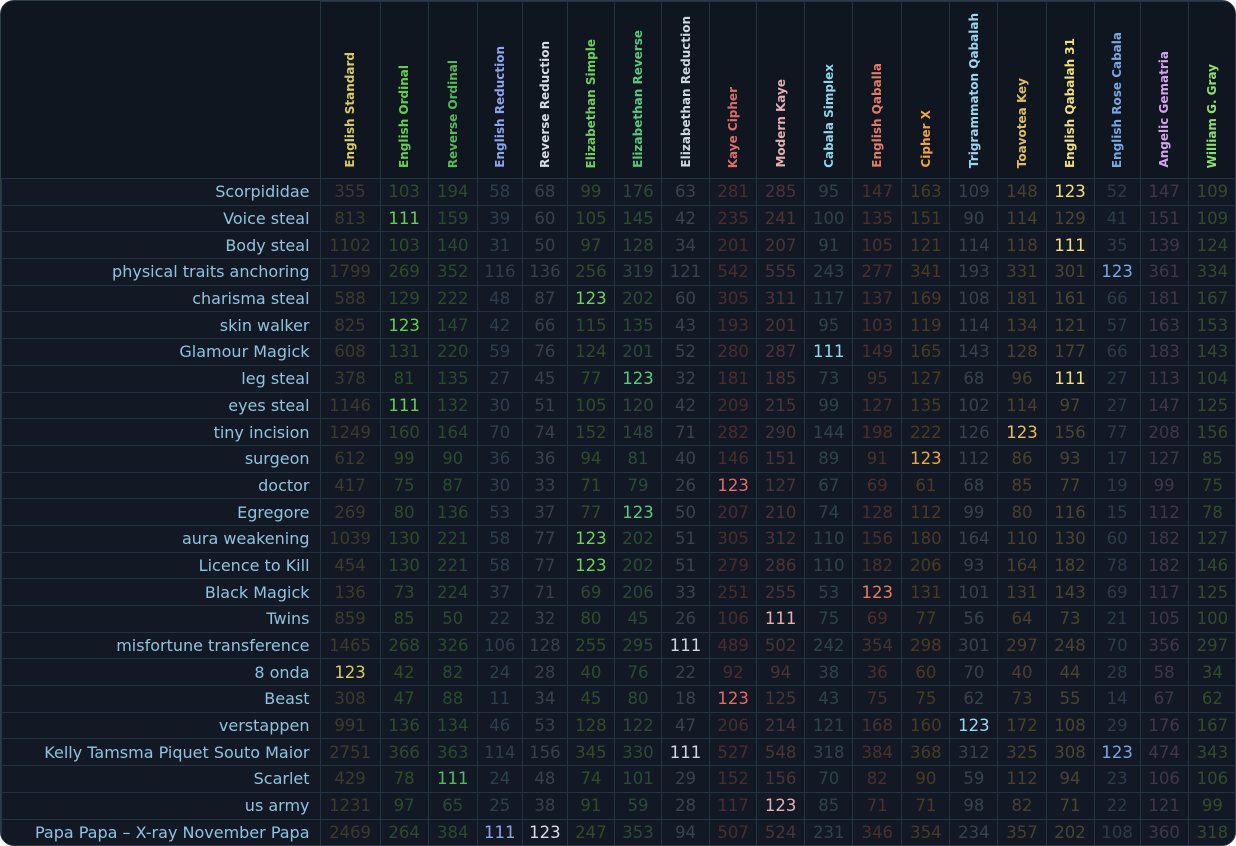  What do you see at coordinates (1211, 699) in the screenshot?
I see `value-cell: 62` at bounding box center [1211, 699].